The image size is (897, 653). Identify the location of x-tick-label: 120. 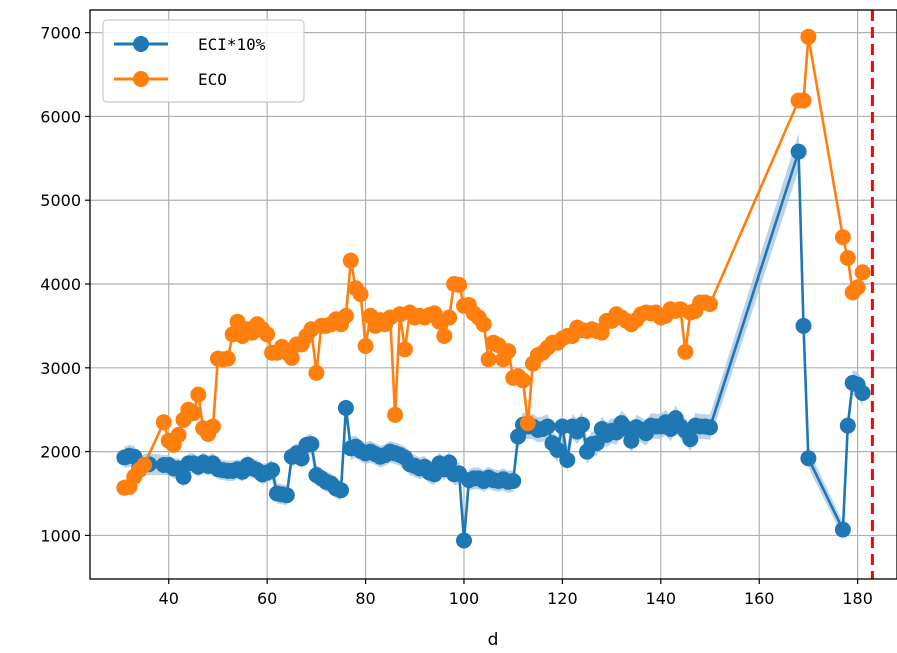
(562, 598).